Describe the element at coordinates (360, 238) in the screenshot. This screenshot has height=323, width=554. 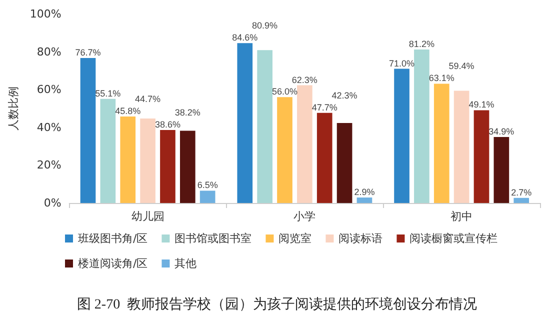
I see `legend-label: 阅读标语` at that location.